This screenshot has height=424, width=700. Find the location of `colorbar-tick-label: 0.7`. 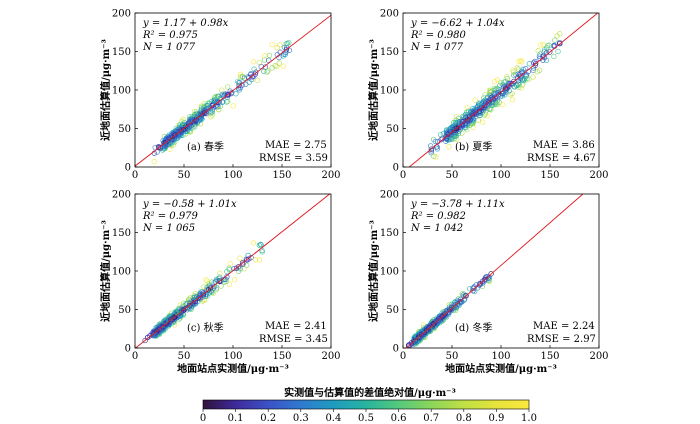

colorbar-tick-label: 0.7 is located at coordinates (431, 418).